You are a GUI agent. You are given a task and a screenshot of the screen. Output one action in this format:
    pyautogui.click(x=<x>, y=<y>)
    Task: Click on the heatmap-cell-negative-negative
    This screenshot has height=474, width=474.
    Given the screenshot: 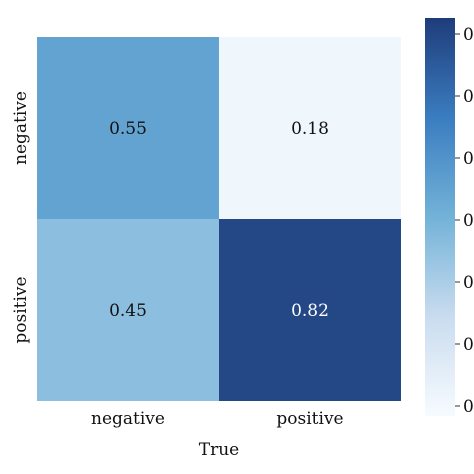 What is the action you would take?
    pyautogui.click(x=128, y=128)
    